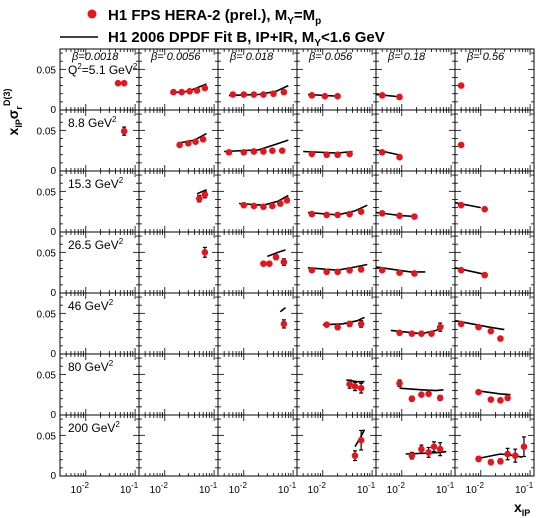  I want to click on beta-label: β= 0.0056, so click(175, 57).